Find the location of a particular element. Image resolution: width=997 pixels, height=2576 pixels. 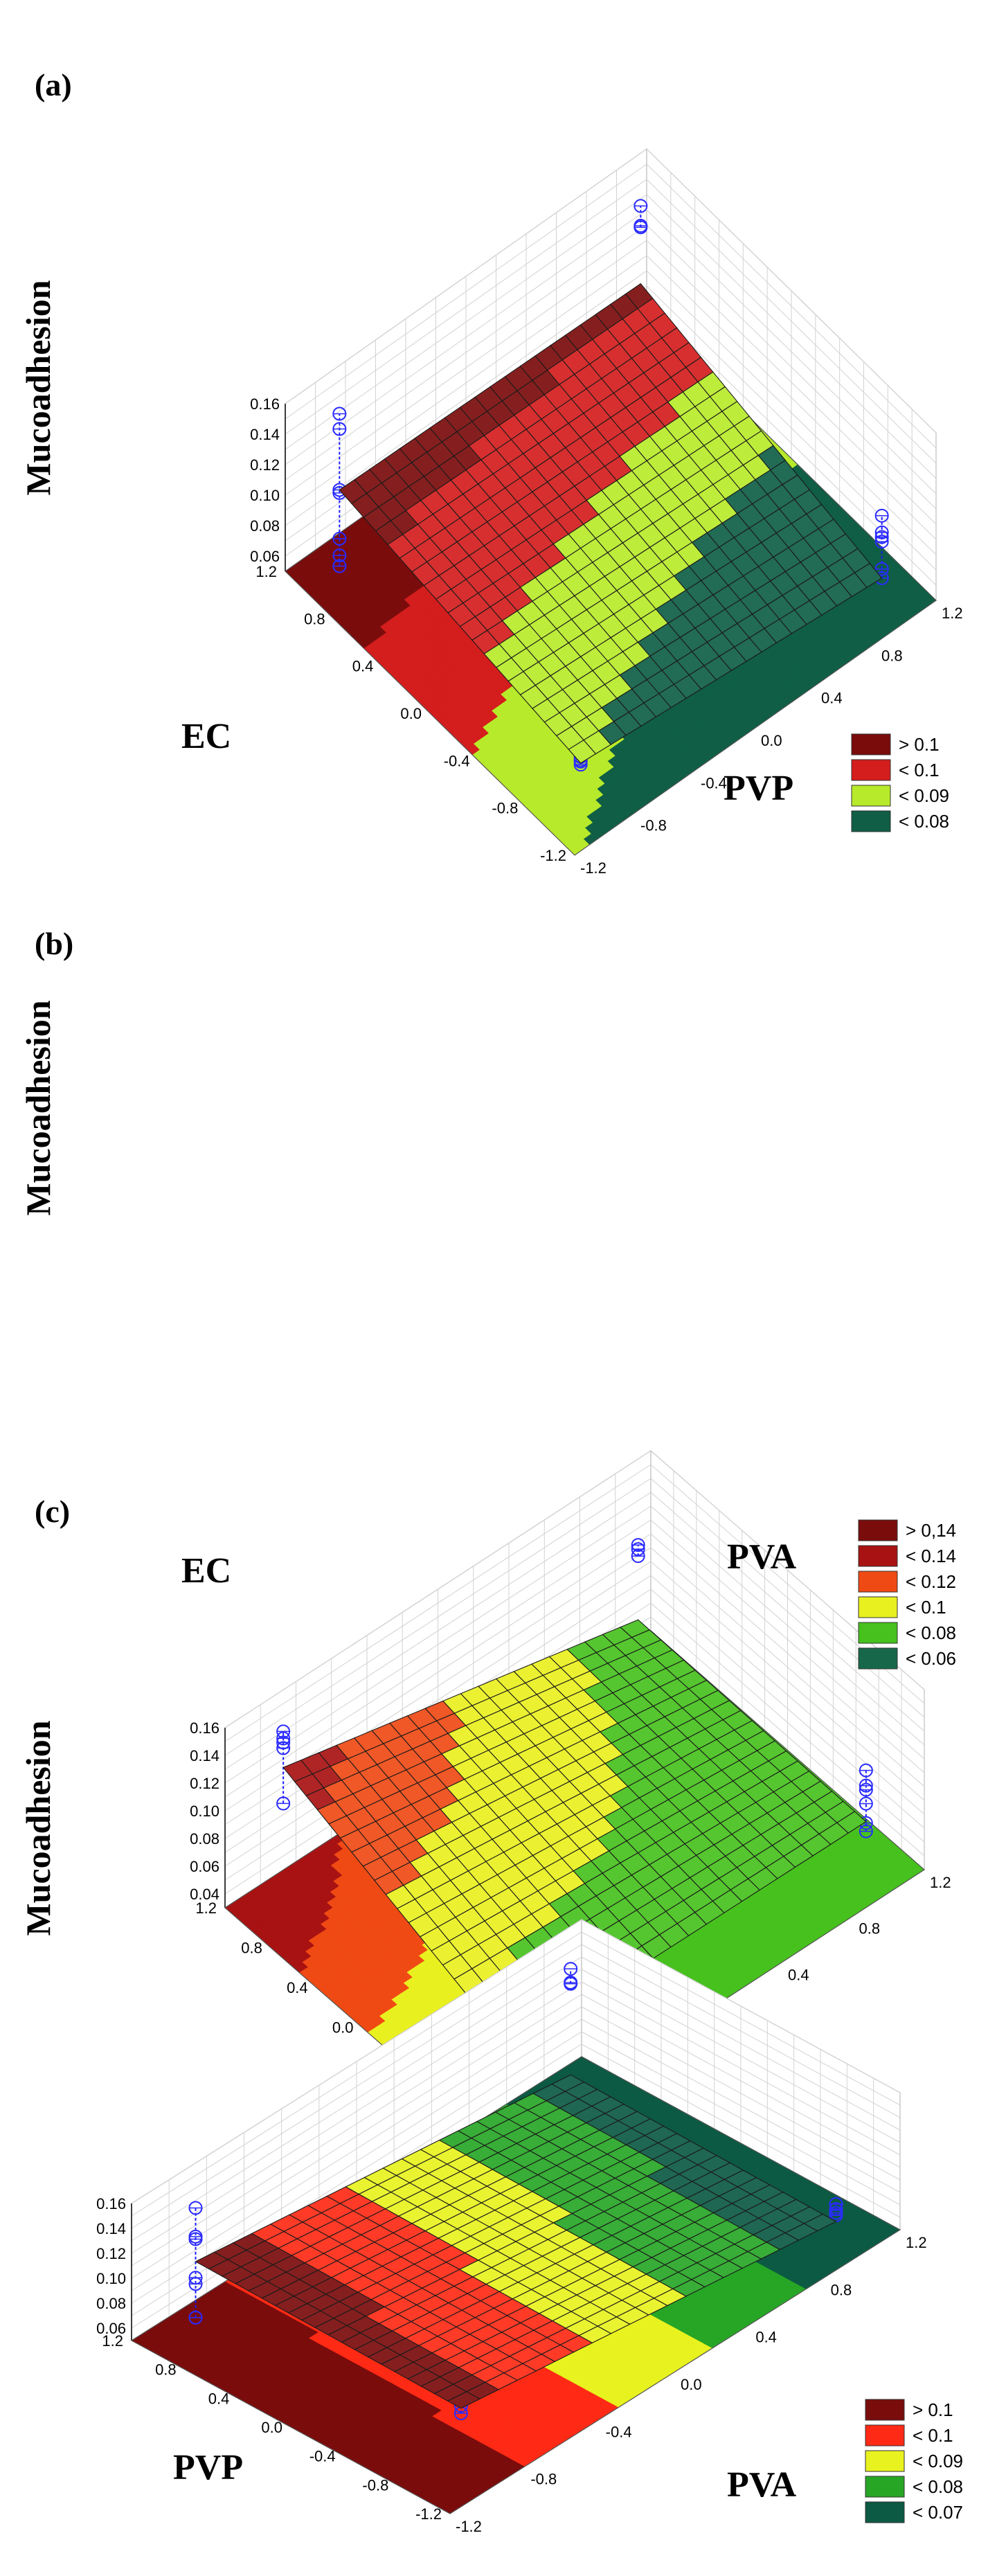

x-tick-label: 1.2 is located at coordinates (953, 613).